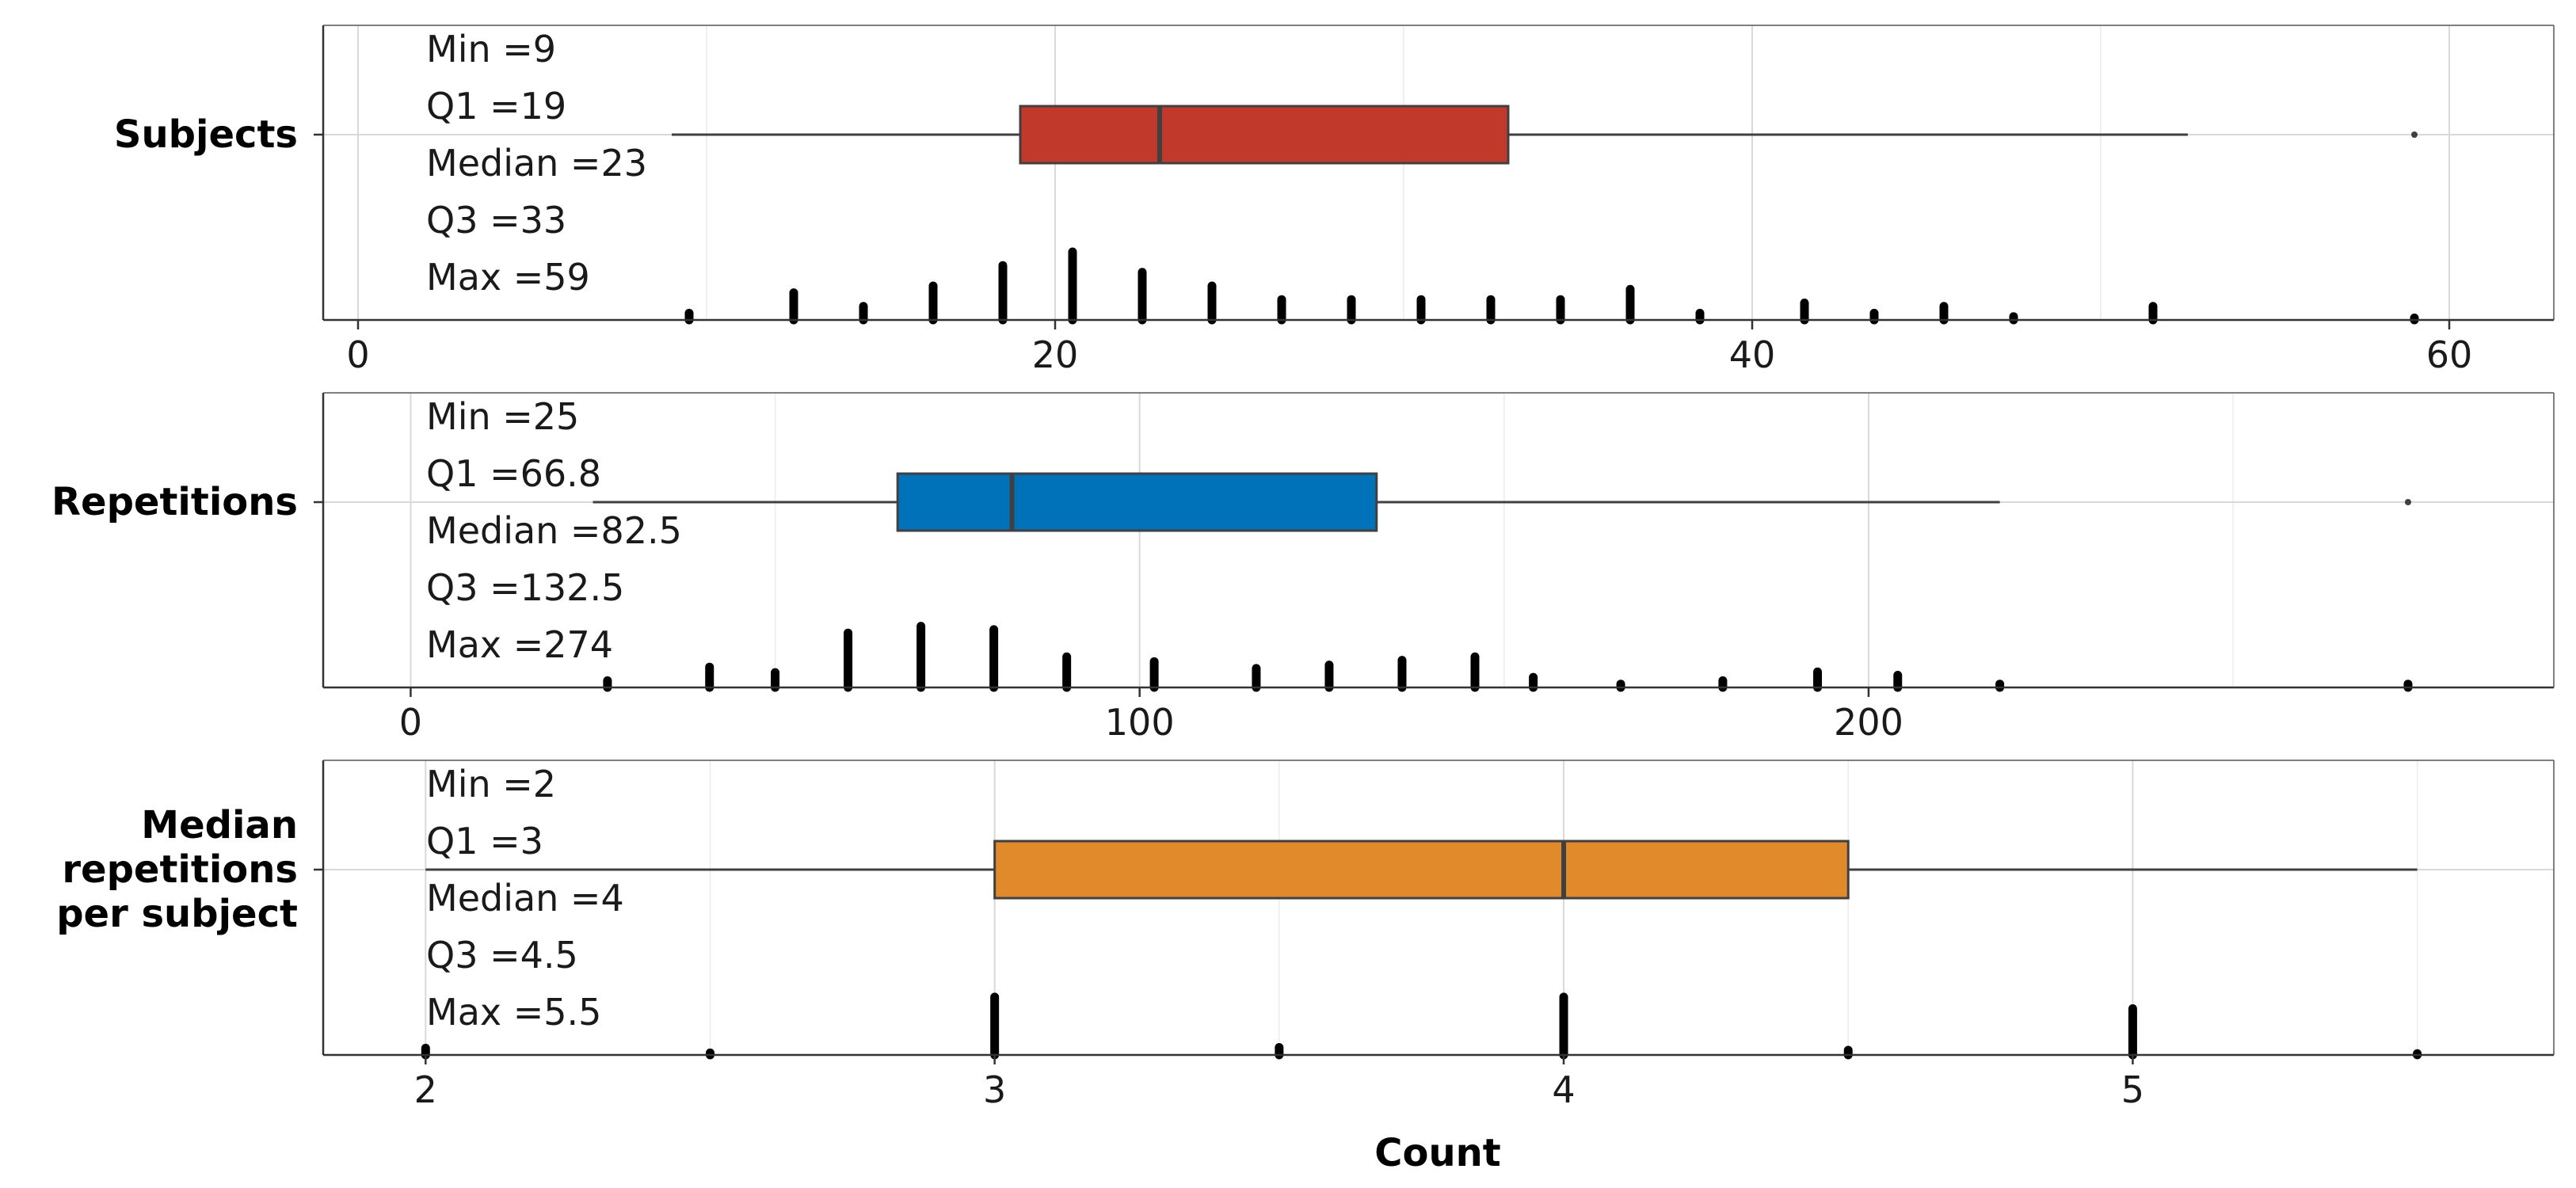 This screenshot has width=2576, height=1188. Describe the element at coordinates (219, 825) in the screenshot. I see `row-label: Median` at that location.